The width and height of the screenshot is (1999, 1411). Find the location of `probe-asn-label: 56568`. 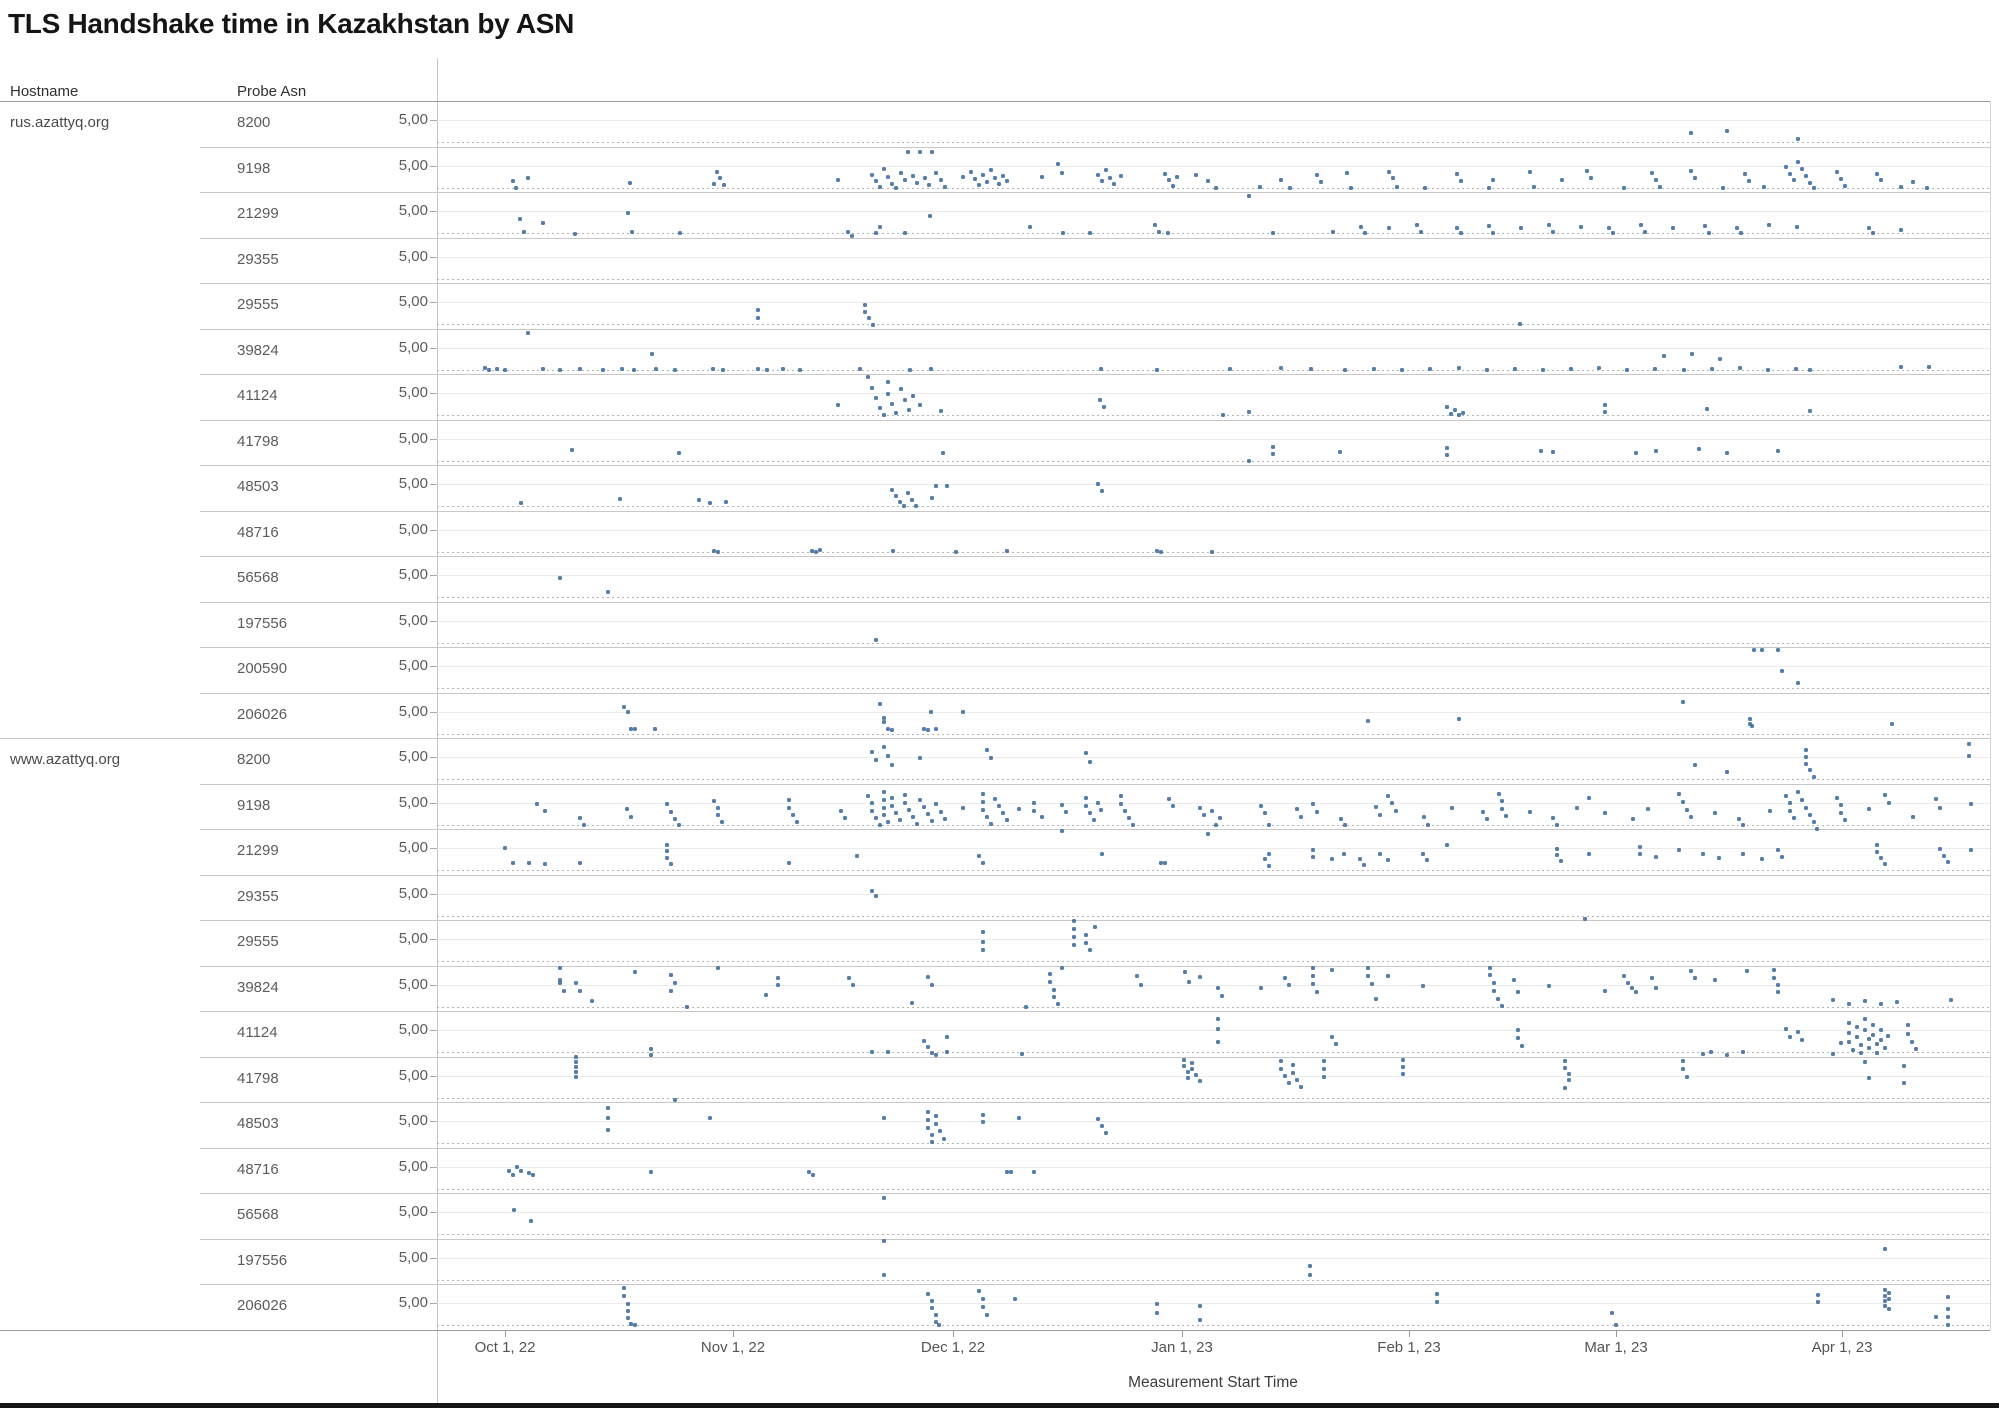

probe-asn-label: 56568 is located at coordinates (258, 1214).